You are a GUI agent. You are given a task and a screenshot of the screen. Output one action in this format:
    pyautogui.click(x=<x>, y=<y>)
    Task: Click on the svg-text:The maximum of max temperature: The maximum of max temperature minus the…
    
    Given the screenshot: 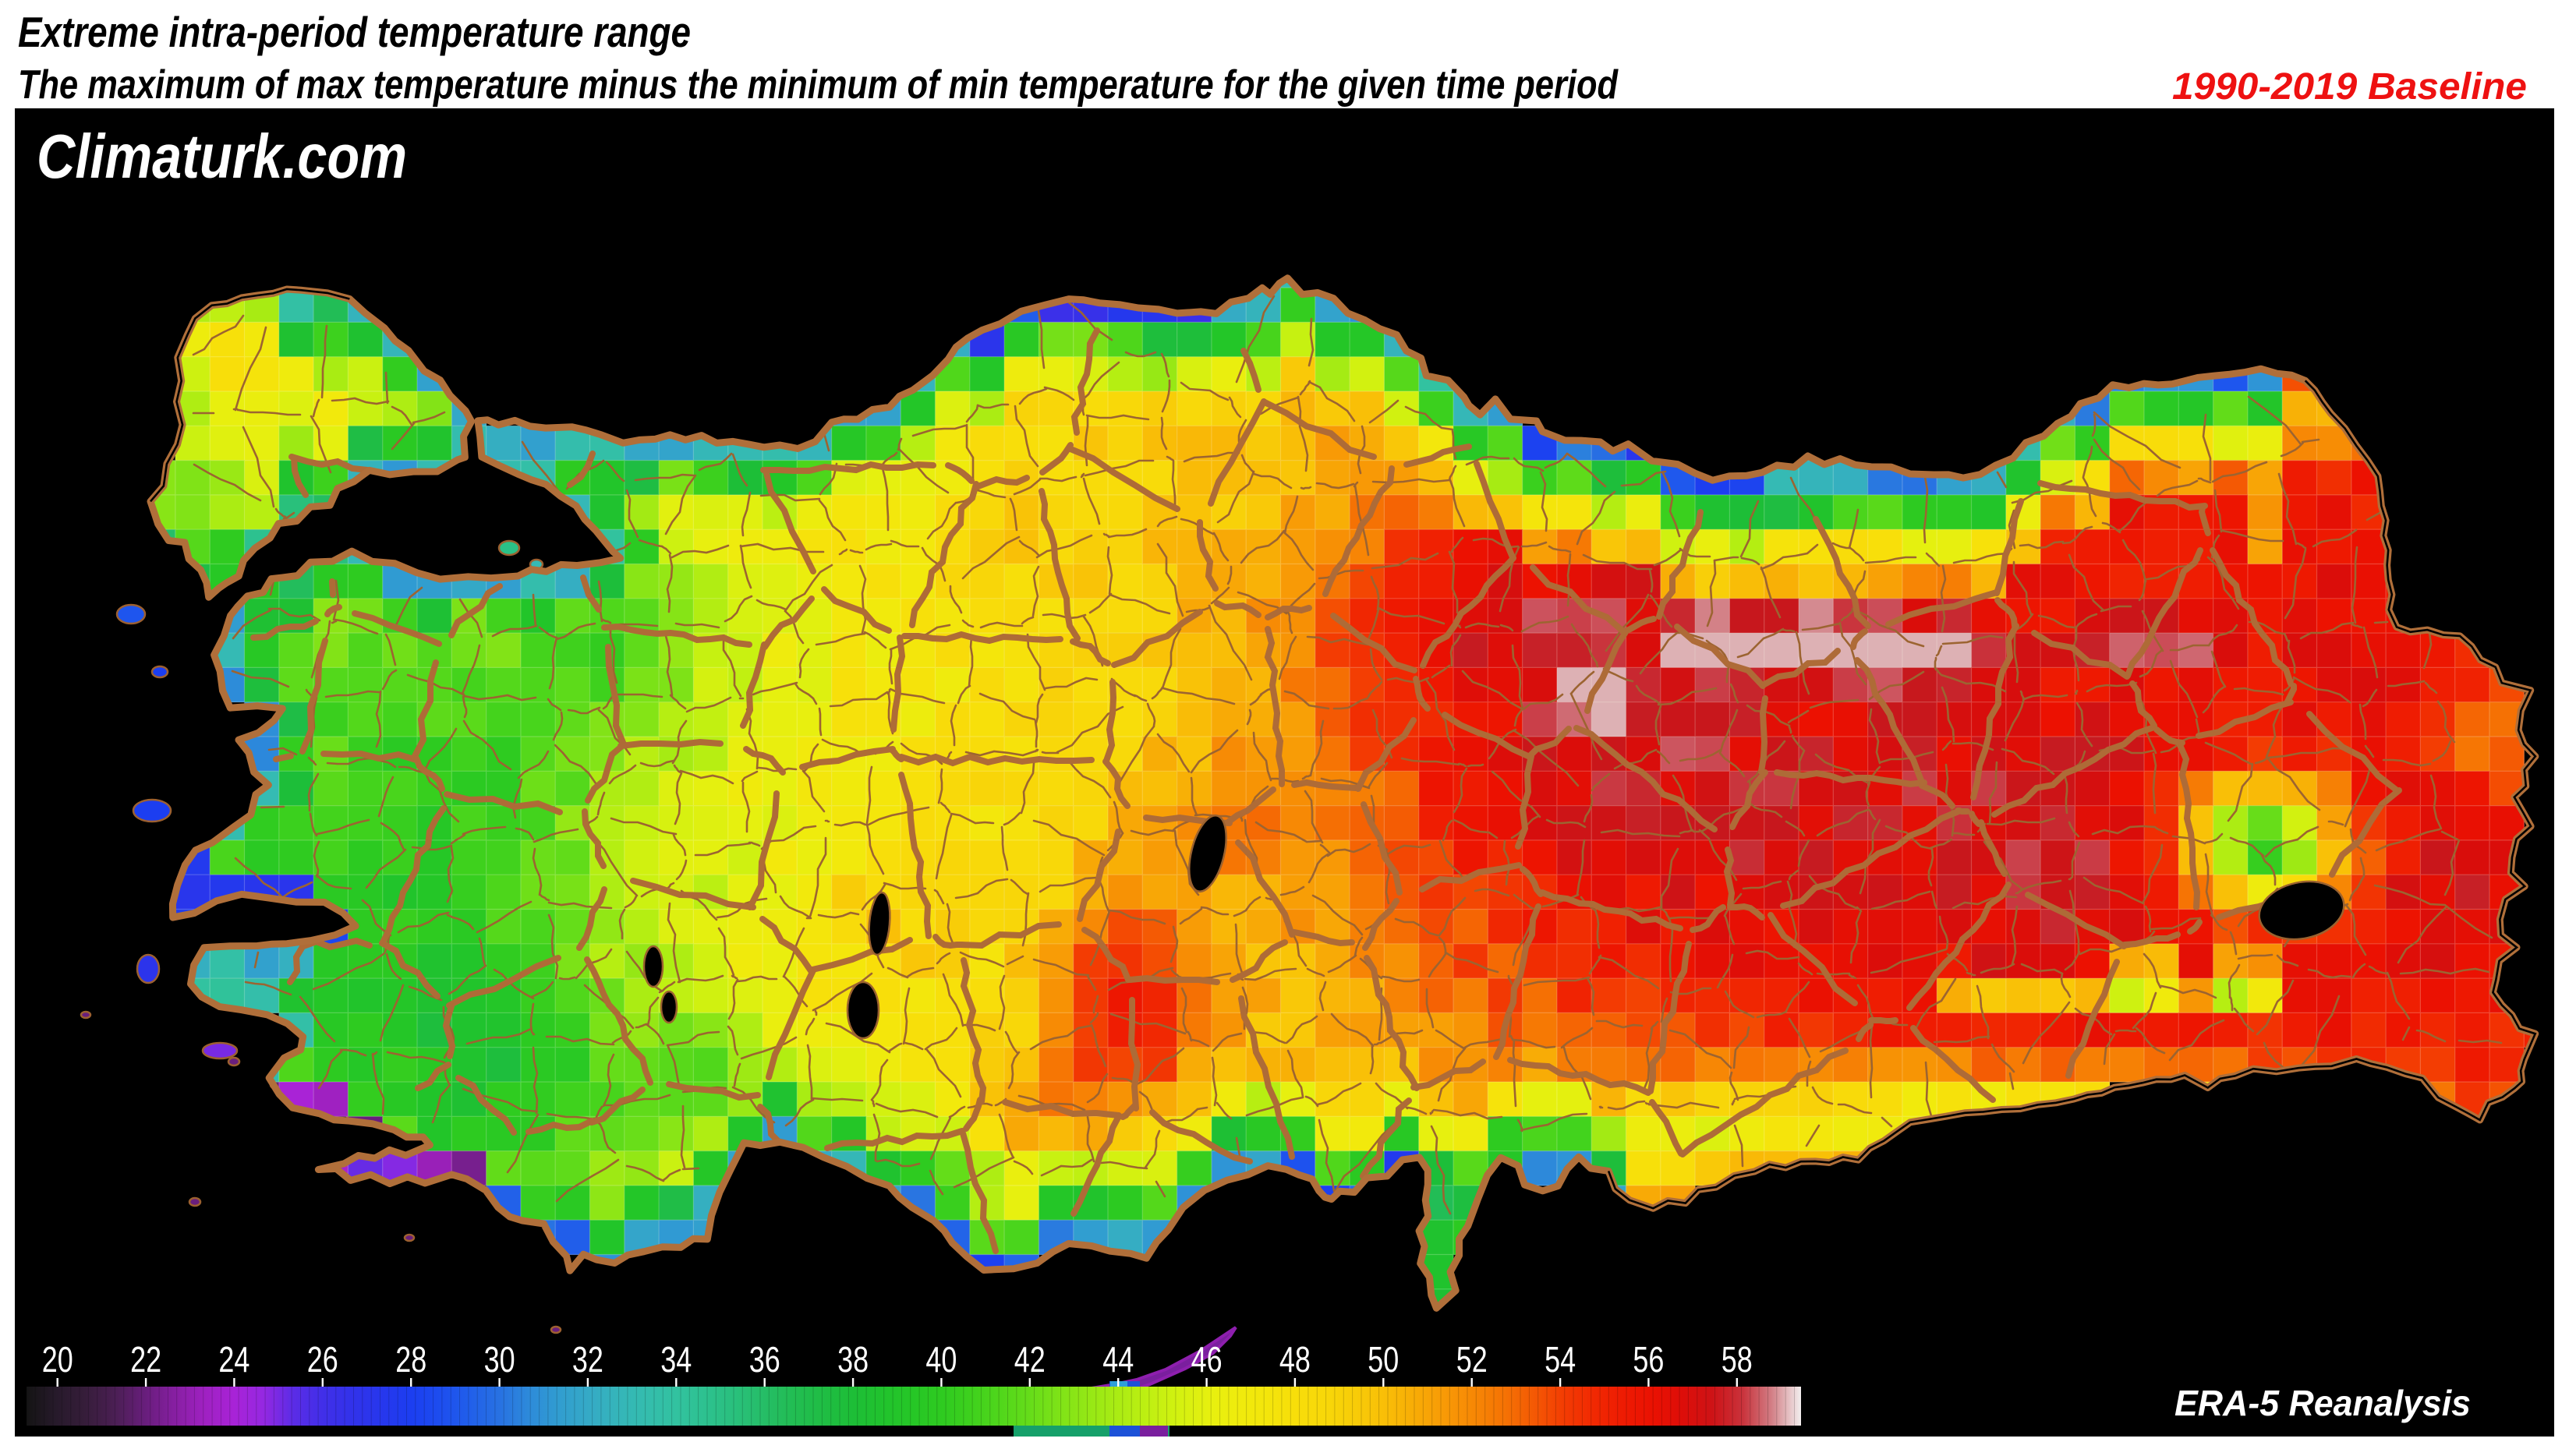 What is the action you would take?
    pyautogui.click(x=818, y=85)
    